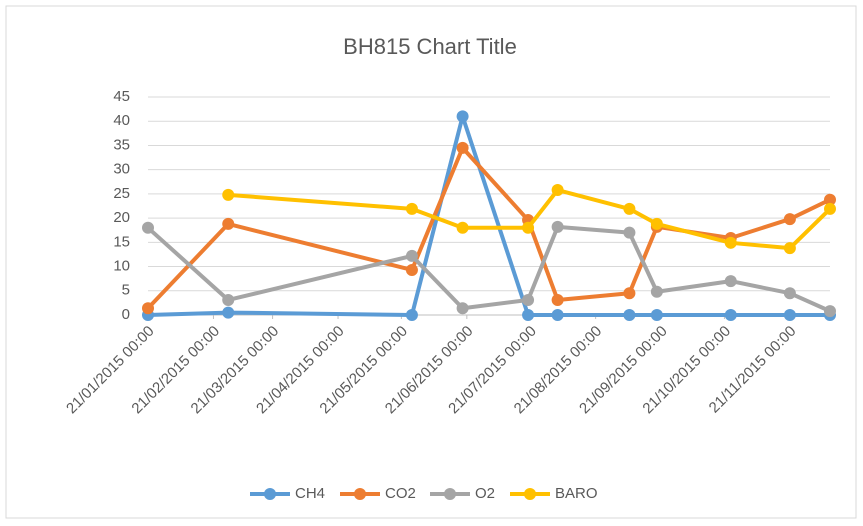 Image resolution: width=863 pixels, height=526 pixels. What do you see at coordinates (430, 46) in the screenshot?
I see `chart-title: BH815 Chart Title` at bounding box center [430, 46].